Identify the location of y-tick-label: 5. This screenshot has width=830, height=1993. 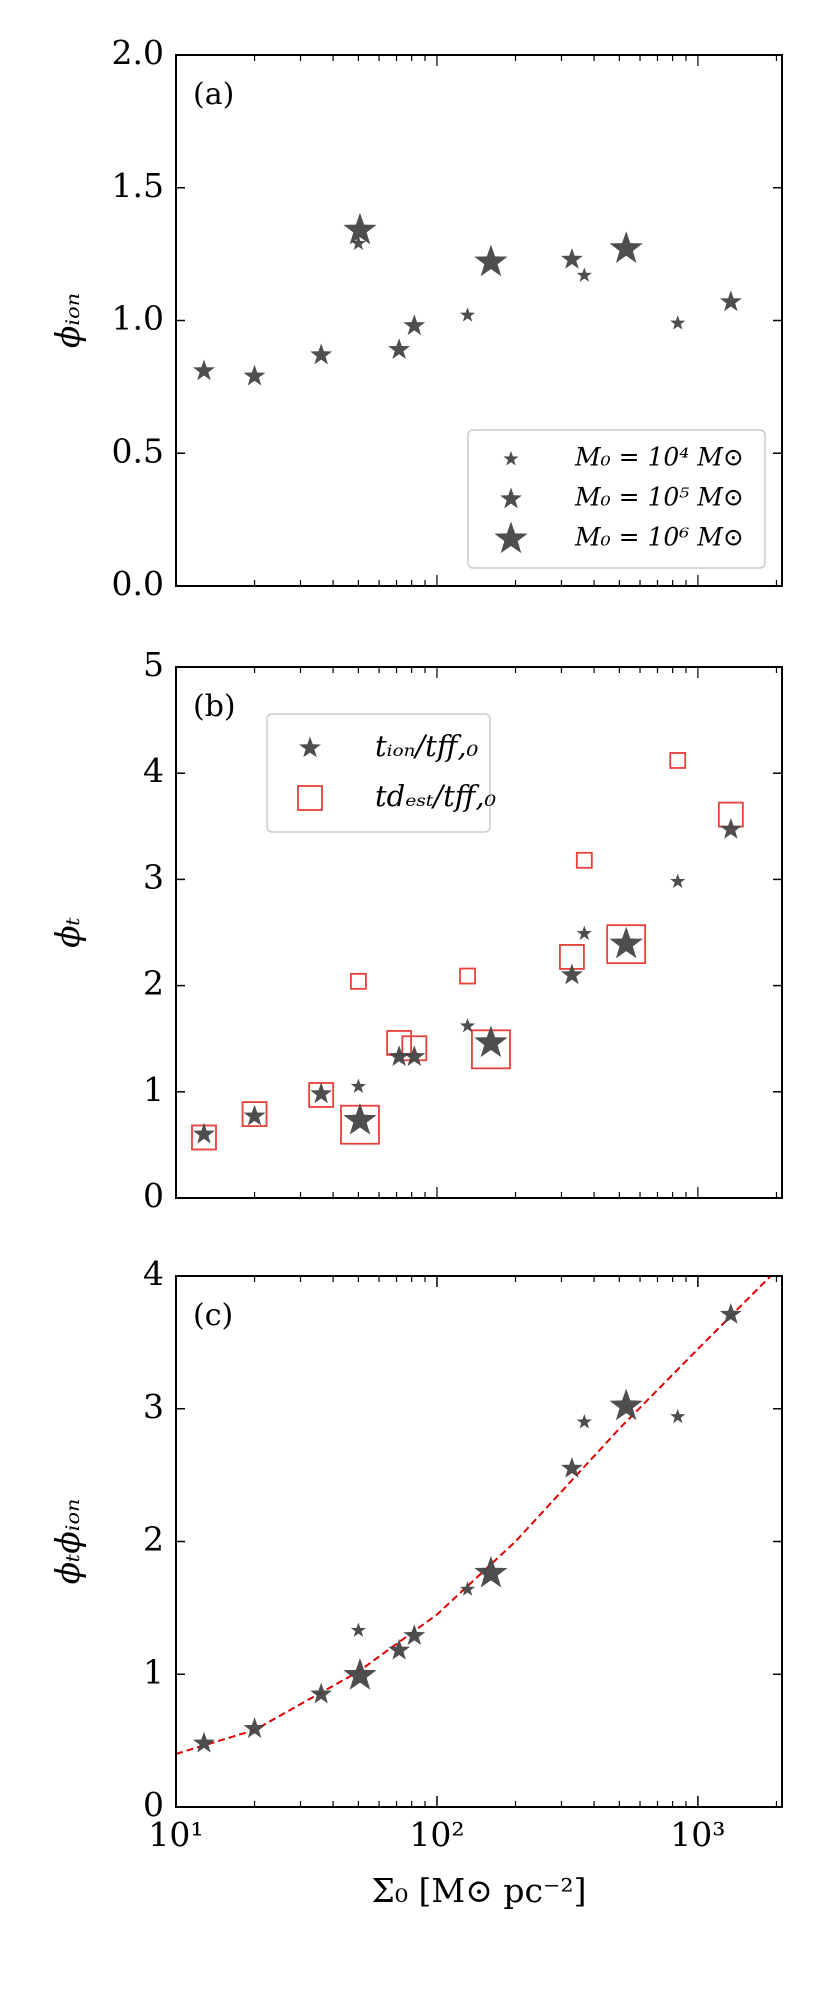
(153, 664).